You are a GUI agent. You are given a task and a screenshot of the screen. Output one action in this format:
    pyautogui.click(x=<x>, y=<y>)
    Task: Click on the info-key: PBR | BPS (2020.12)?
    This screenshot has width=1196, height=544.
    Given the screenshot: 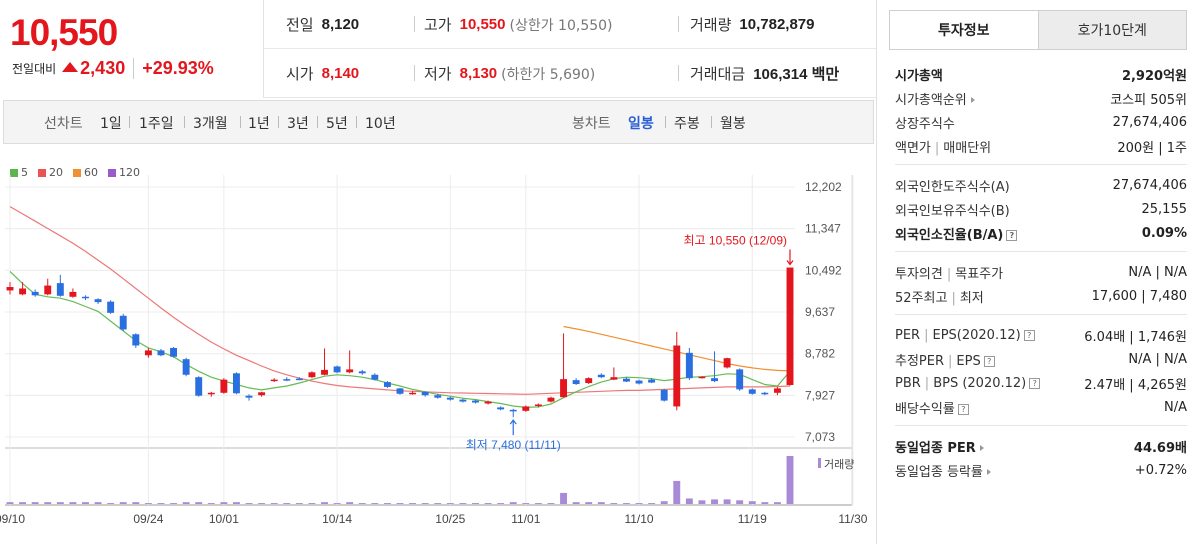 What is the action you would take?
    pyautogui.click(x=968, y=383)
    